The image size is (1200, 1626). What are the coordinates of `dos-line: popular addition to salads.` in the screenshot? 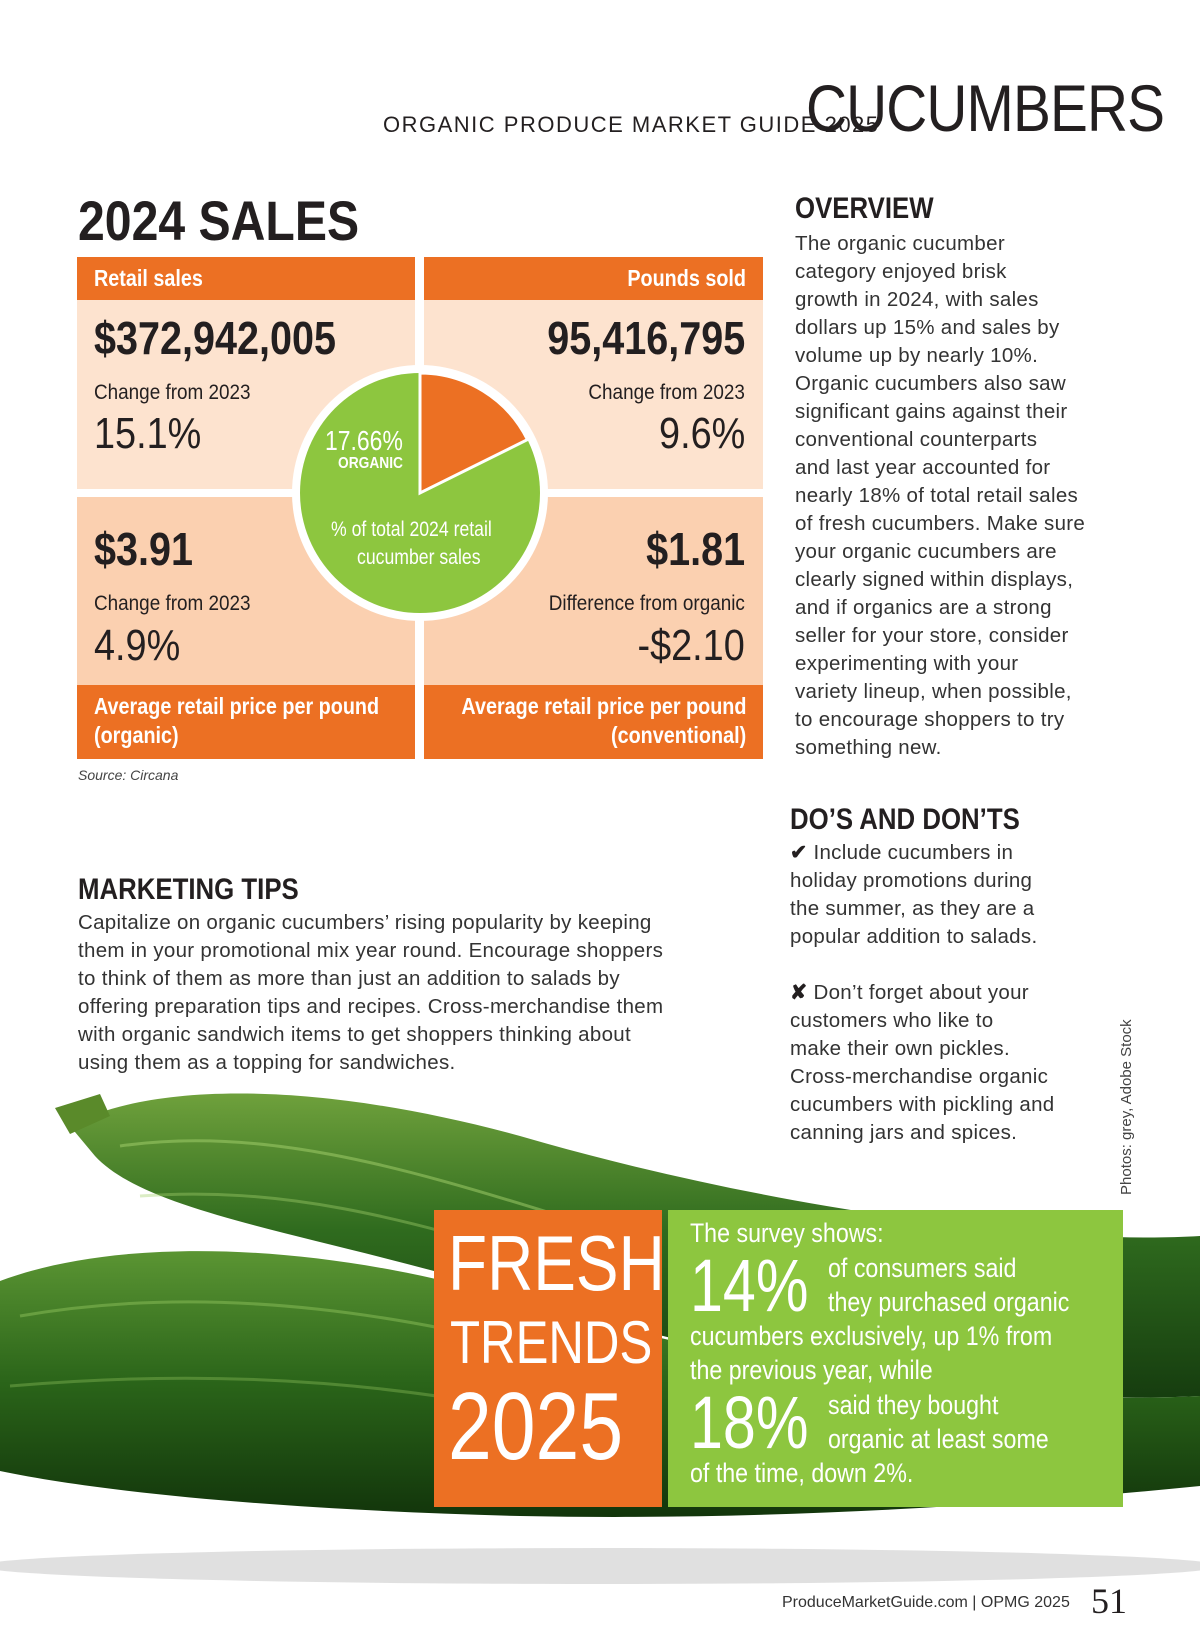 It's located at (955, 937).